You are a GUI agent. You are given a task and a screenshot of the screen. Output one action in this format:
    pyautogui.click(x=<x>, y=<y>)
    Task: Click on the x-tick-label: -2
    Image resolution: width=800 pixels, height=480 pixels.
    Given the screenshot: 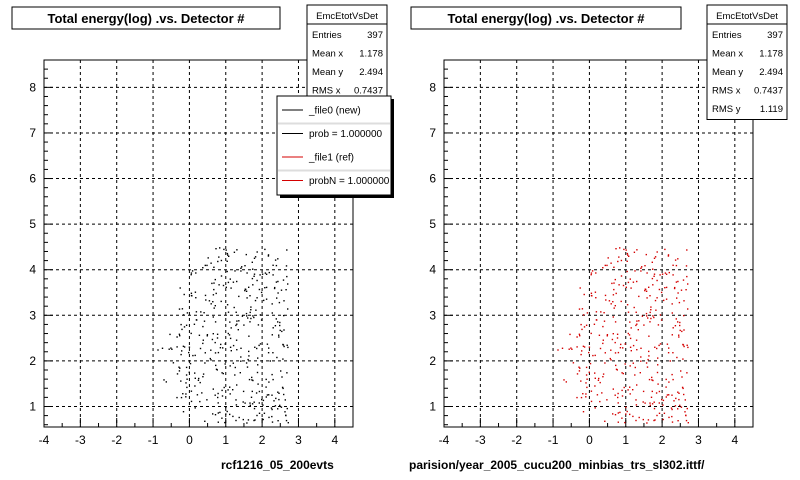 What is the action you would take?
    pyautogui.click(x=516, y=440)
    